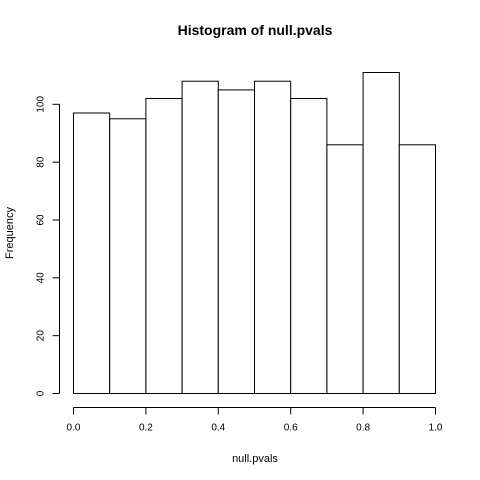  I want to click on y-tick-label: 40, so click(41, 278).